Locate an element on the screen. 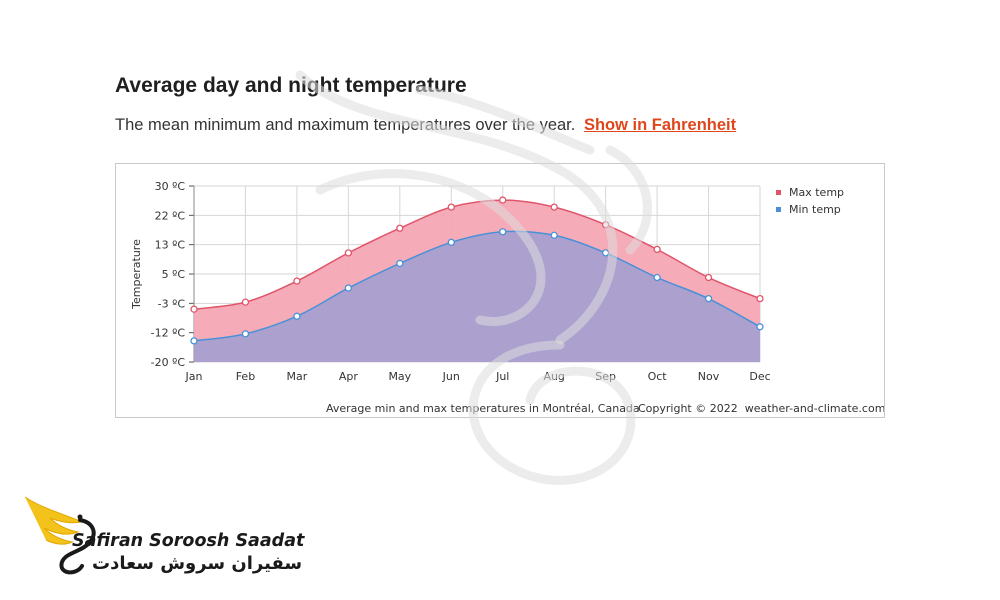  legend-label-min: Min temp is located at coordinates (815, 209).